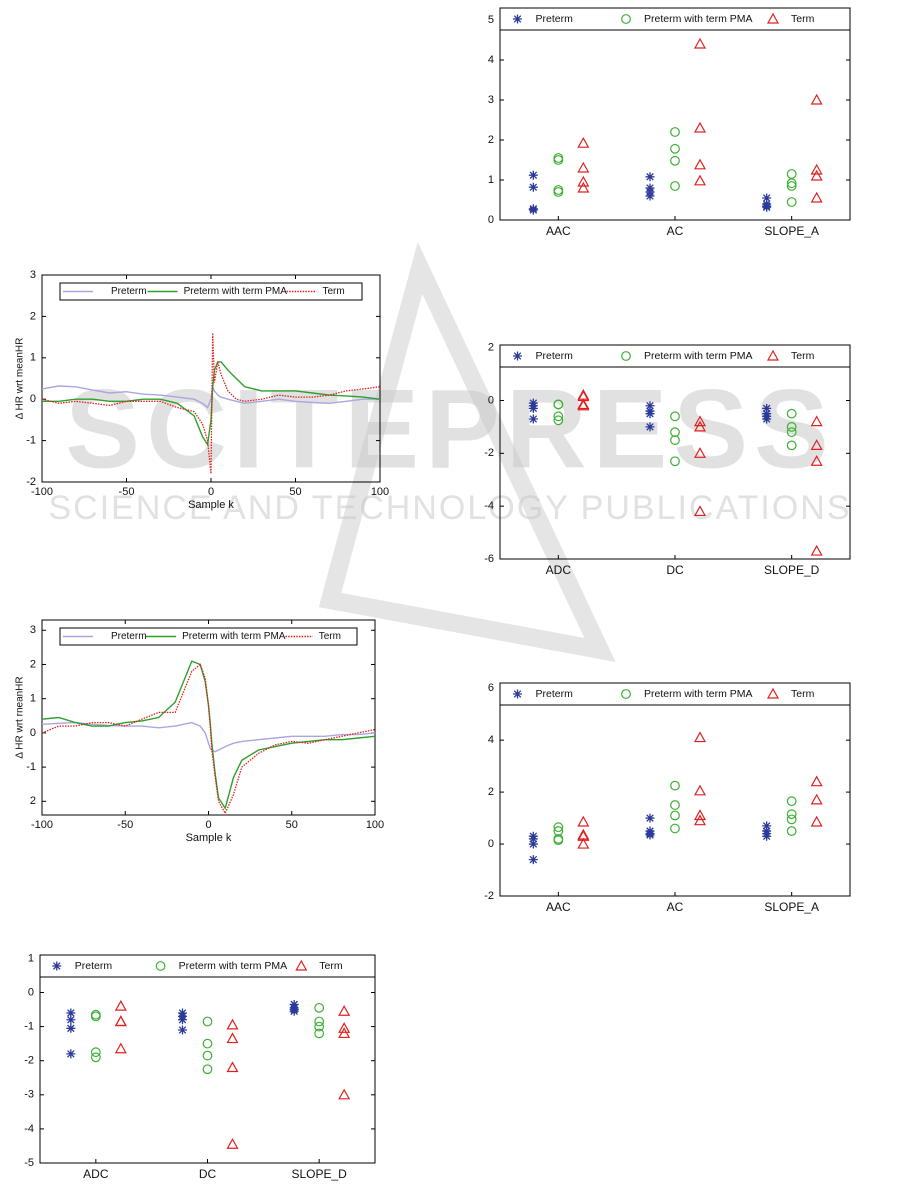  What do you see at coordinates (559, 570) in the screenshot?
I see `x-tick-label: ADC` at bounding box center [559, 570].